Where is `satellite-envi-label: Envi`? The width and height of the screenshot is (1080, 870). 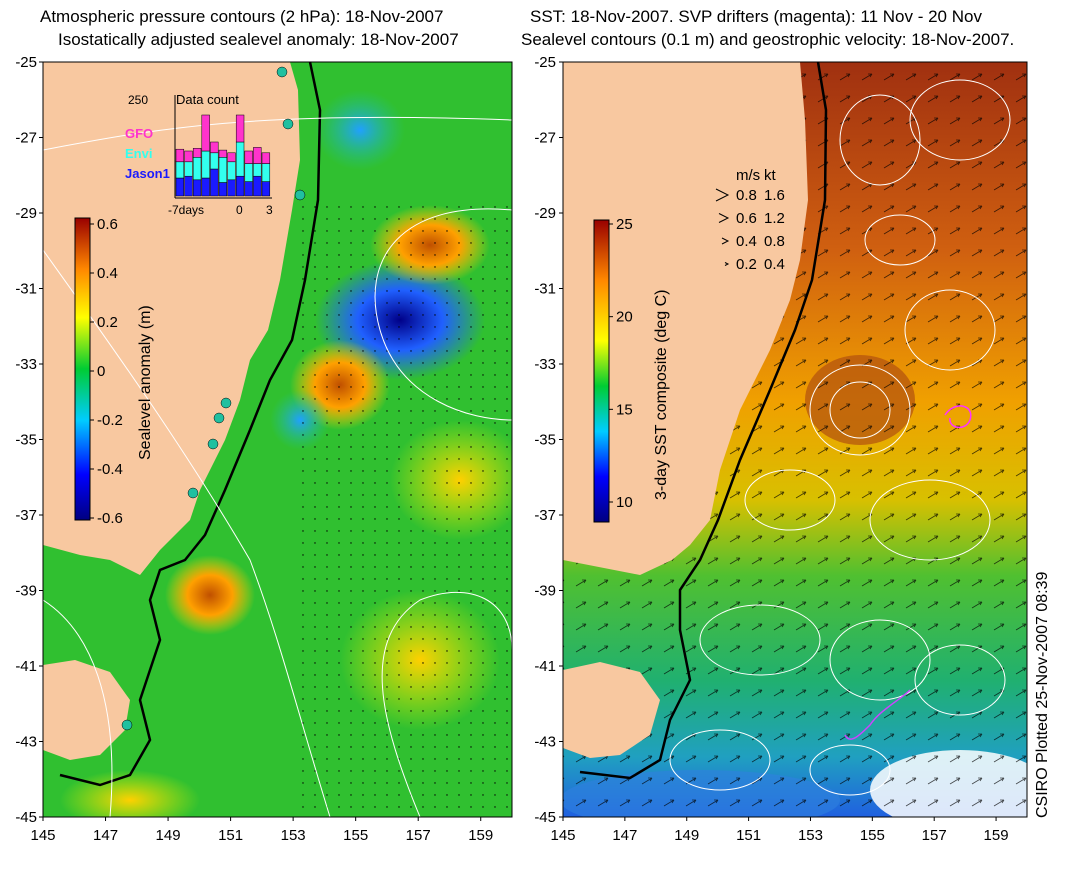
satellite-envi-label: Envi is located at coordinates (138, 153).